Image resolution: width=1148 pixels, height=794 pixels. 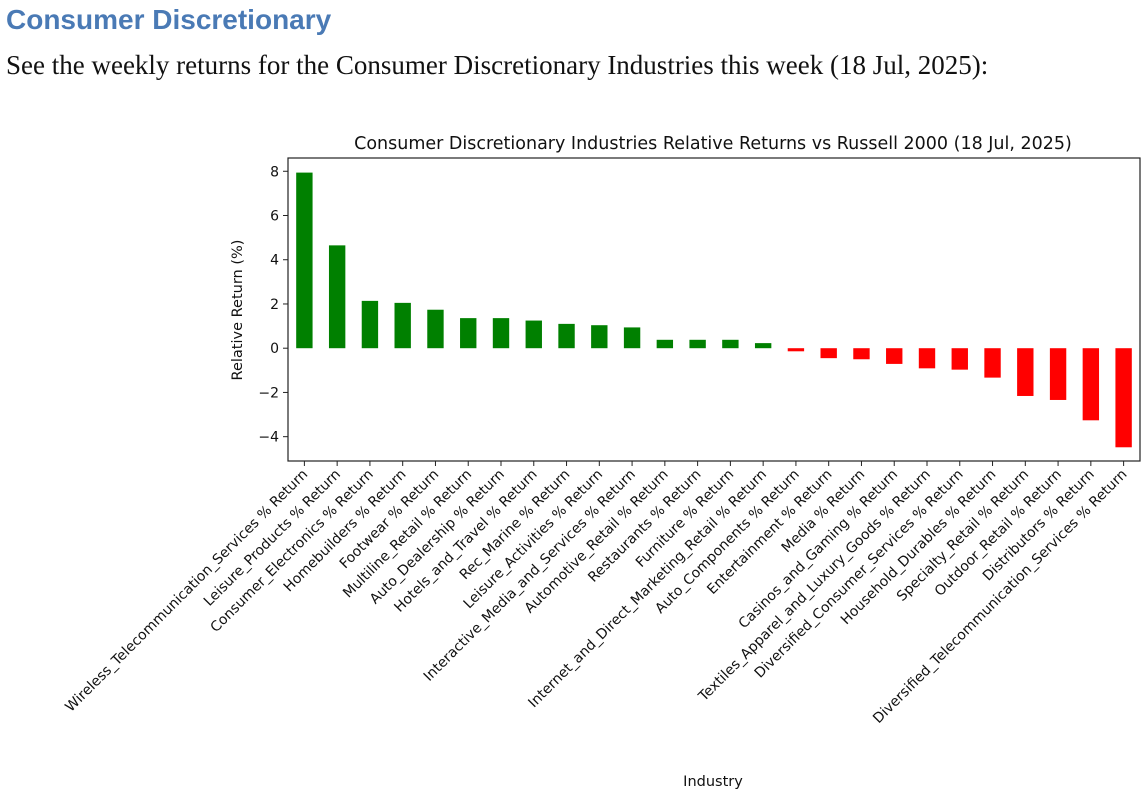 What do you see at coordinates (274, 261) in the screenshot?
I see `y-tick-label: 4` at bounding box center [274, 261].